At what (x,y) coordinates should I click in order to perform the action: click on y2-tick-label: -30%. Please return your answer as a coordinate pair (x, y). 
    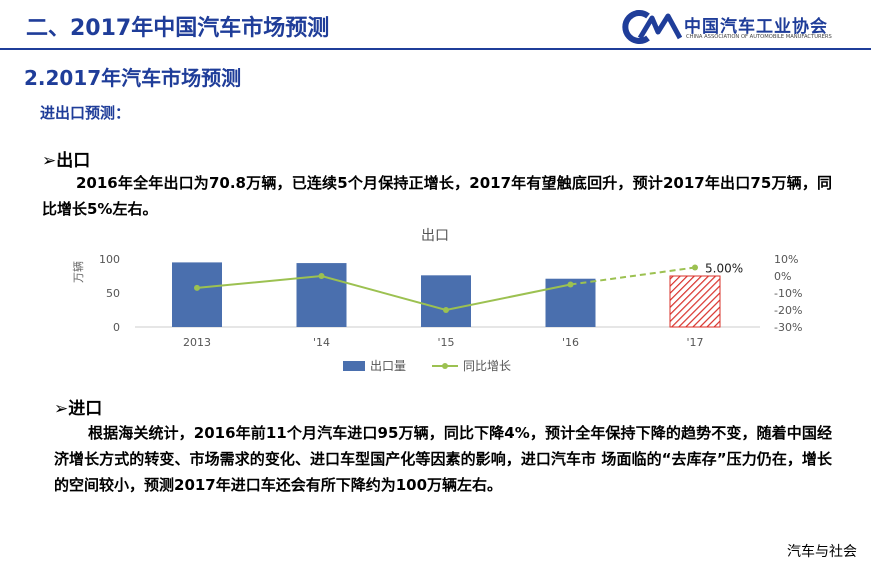
    Looking at the image, I should click on (788, 327).